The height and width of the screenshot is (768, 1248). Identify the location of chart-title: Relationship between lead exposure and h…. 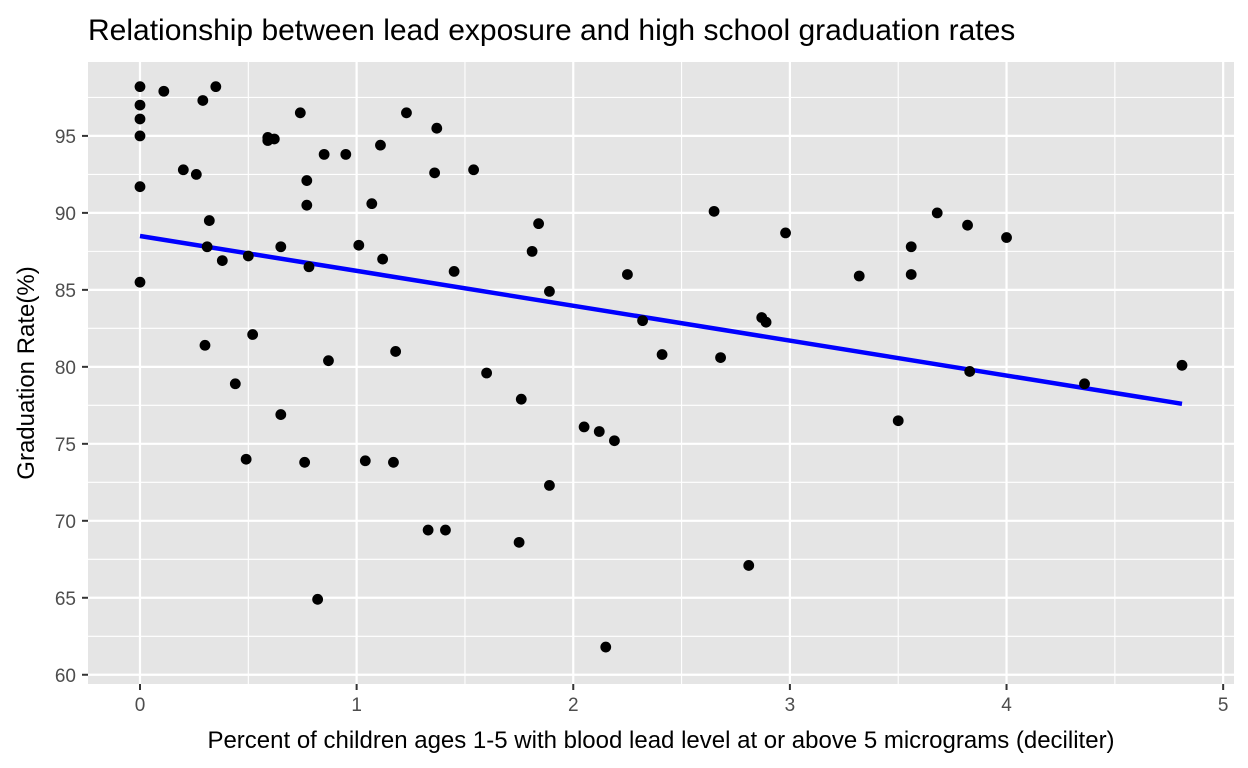
(551, 30).